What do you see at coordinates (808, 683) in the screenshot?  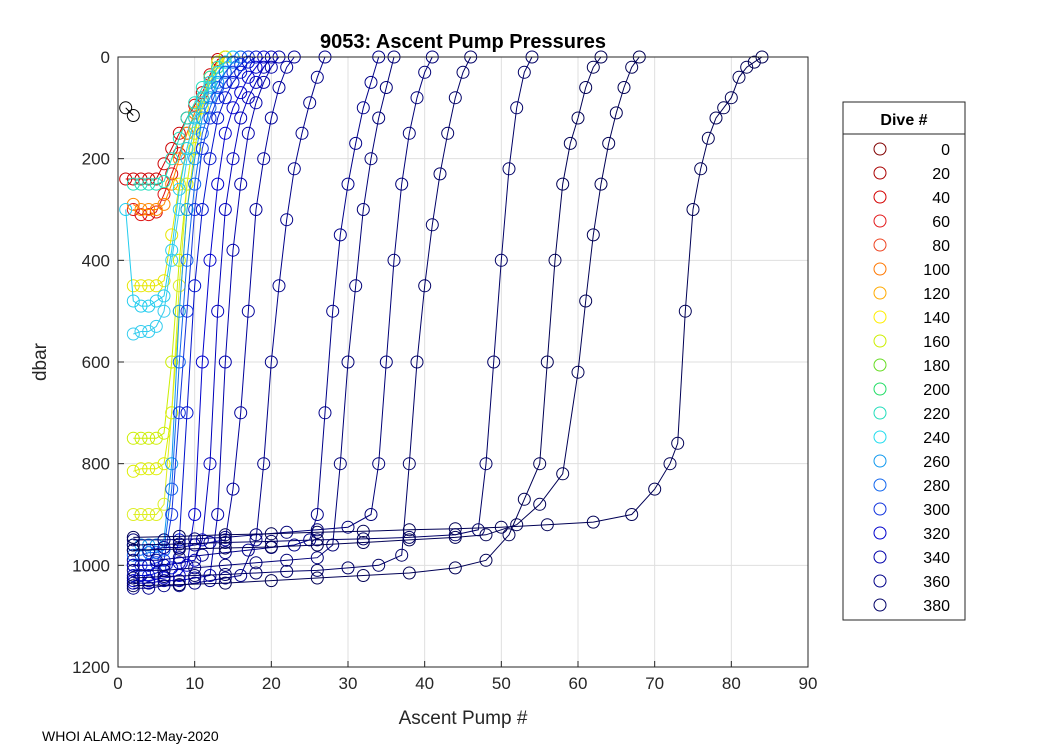 I see `x-tick-label: 90` at bounding box center [808, 683].